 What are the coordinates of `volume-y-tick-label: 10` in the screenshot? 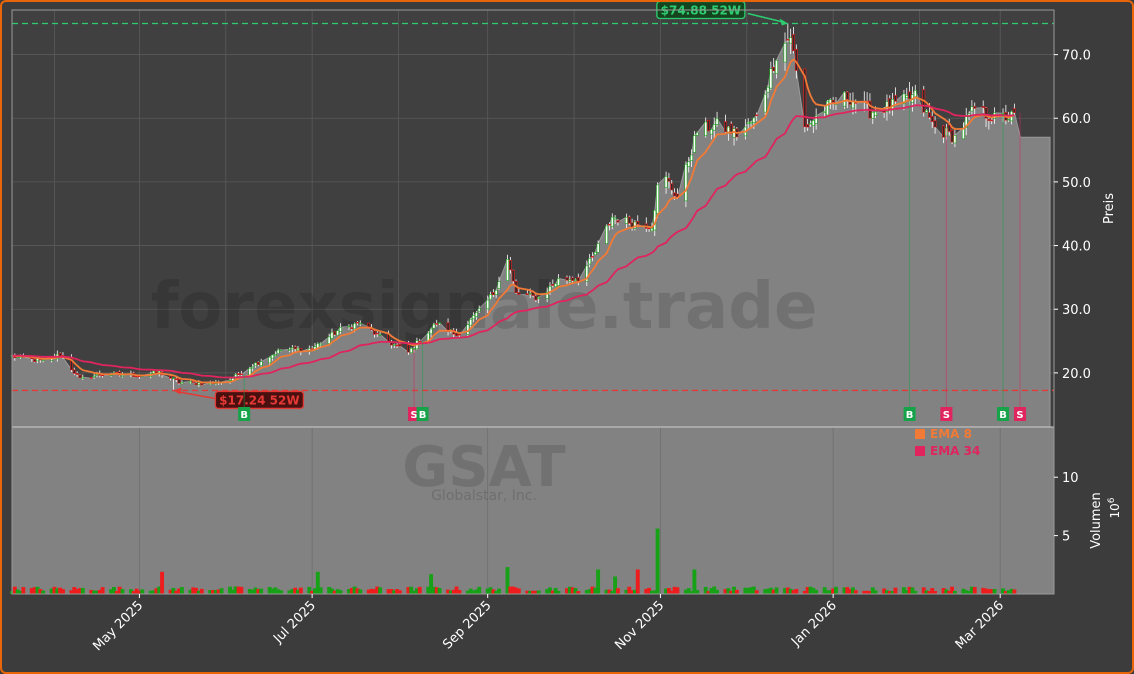 It's located at (1070, 478).